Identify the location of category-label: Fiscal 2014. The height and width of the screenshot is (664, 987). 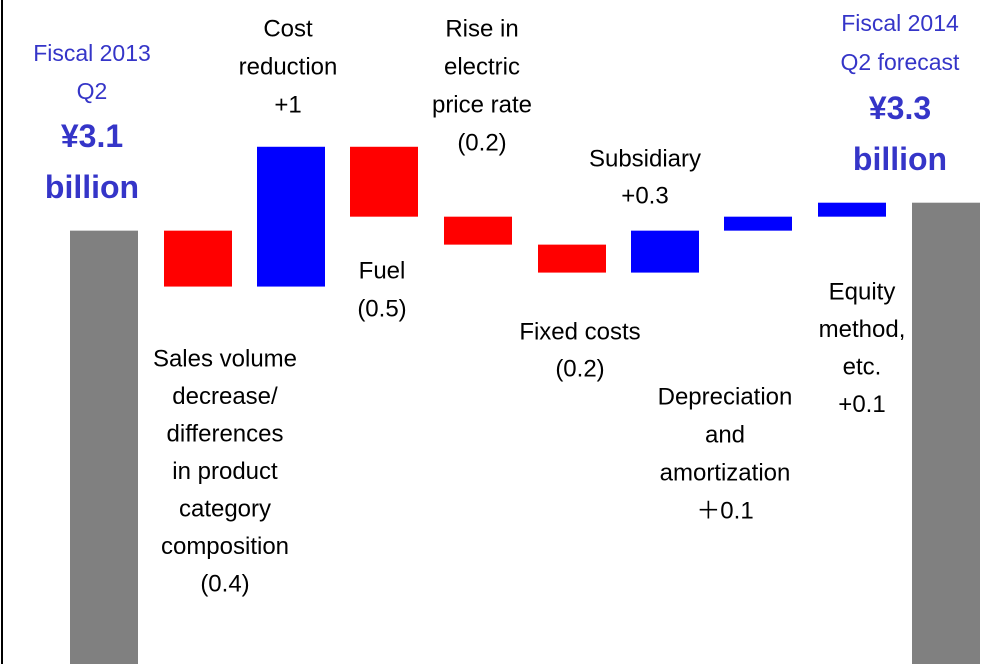
(900, 23).